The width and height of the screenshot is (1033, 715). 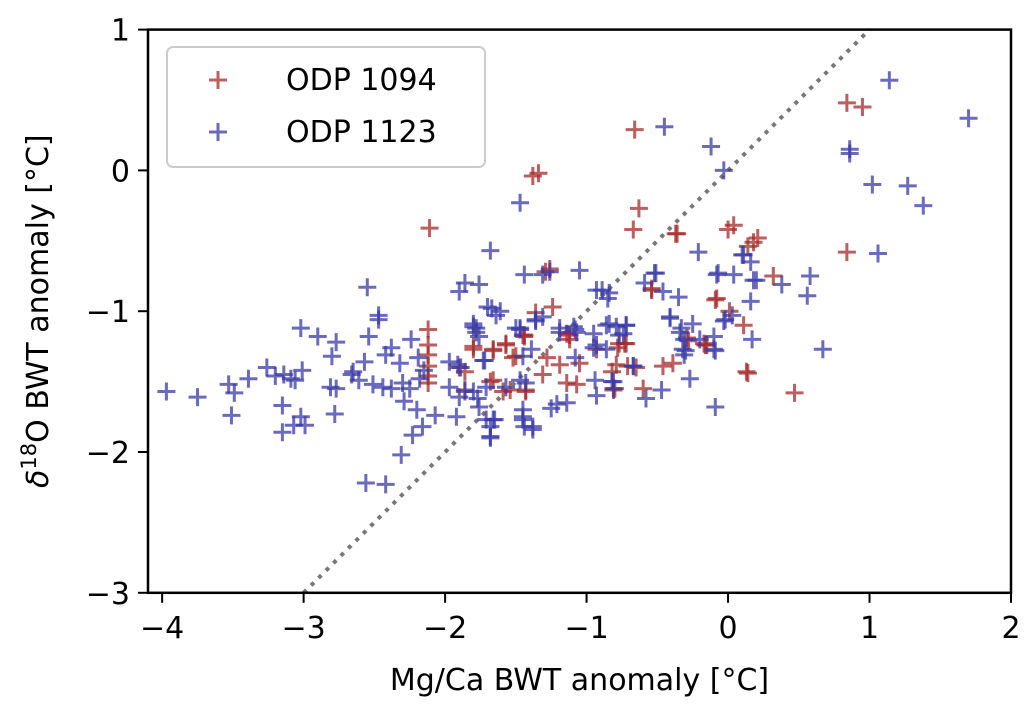 What do you see at coordinates (869, 628) in the screenshot?
I see `x-tick-label: 1` at bounding box center [869, 628].